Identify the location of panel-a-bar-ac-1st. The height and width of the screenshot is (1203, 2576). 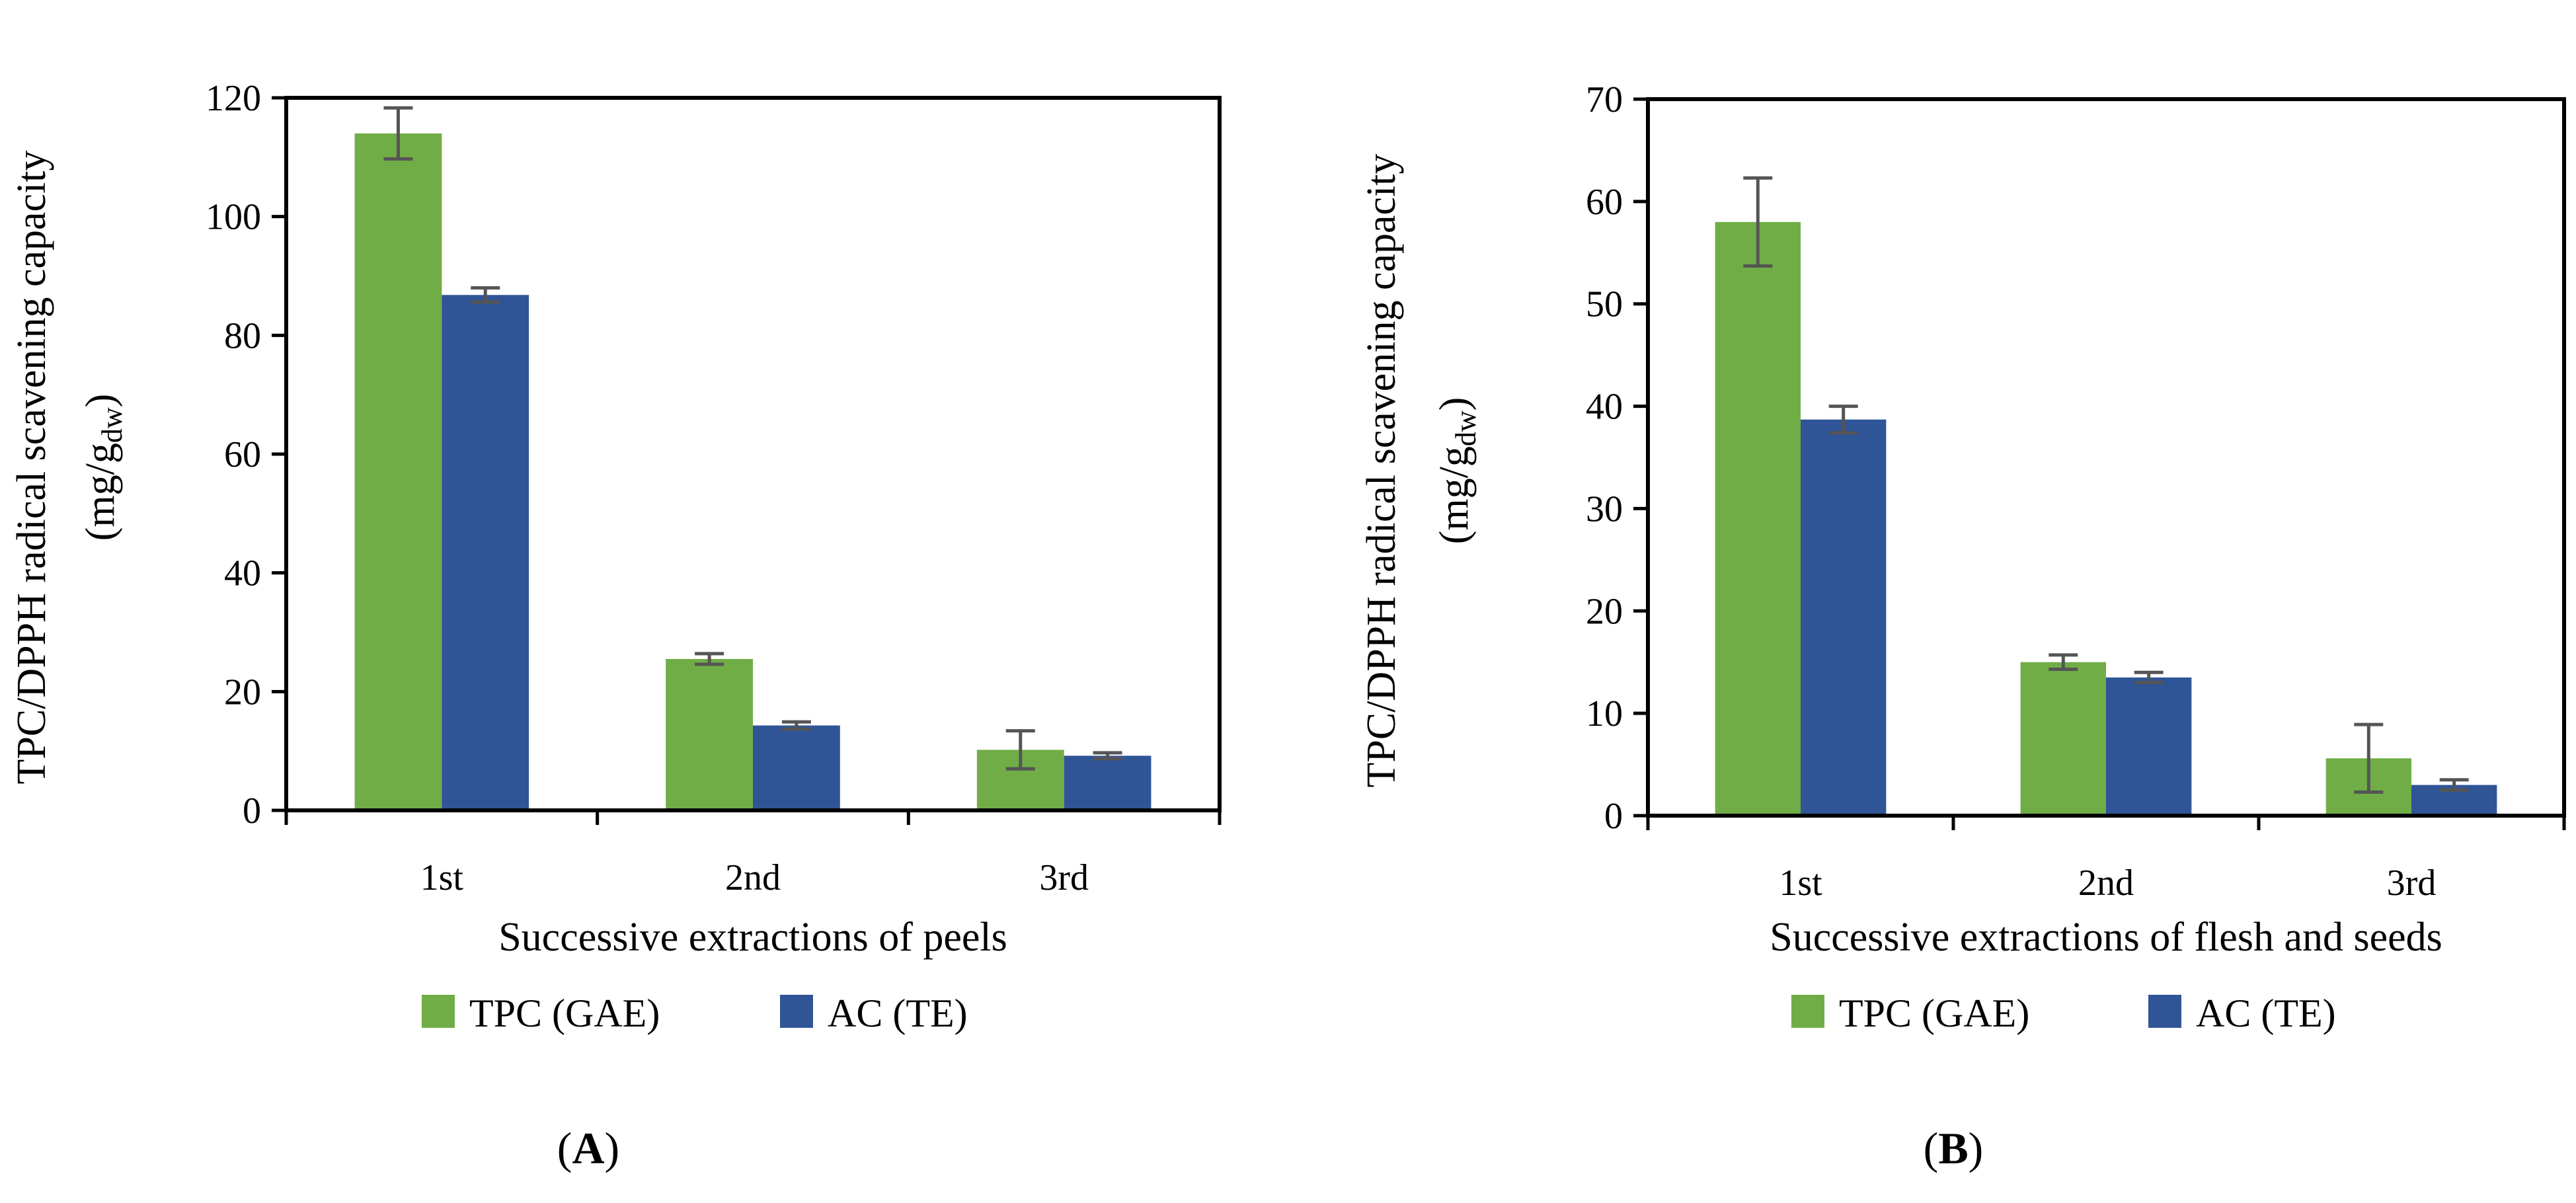
(485, 552).